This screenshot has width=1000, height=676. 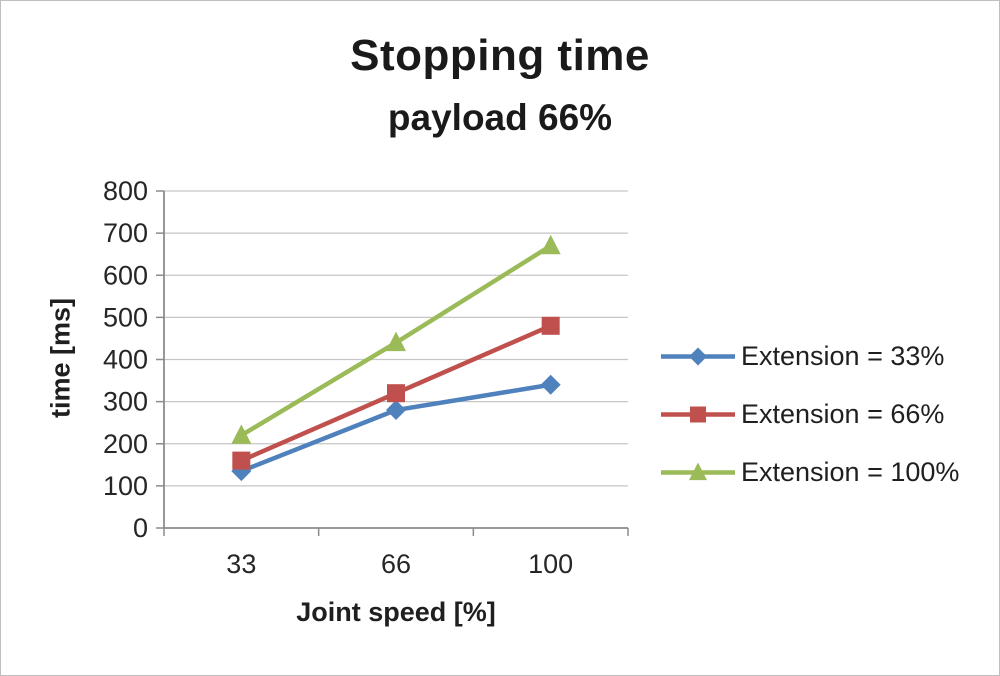 I want to click on y-axis-label: time [ms], so click(x=60, y=358).